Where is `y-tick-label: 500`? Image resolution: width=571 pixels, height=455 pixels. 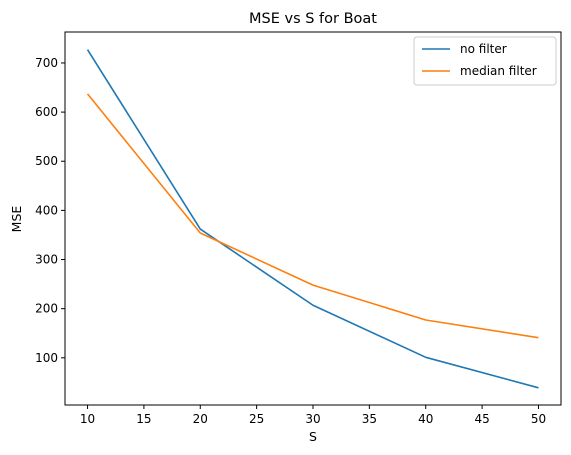 y-tick-label: 500 is located at coordinates (46, 161).